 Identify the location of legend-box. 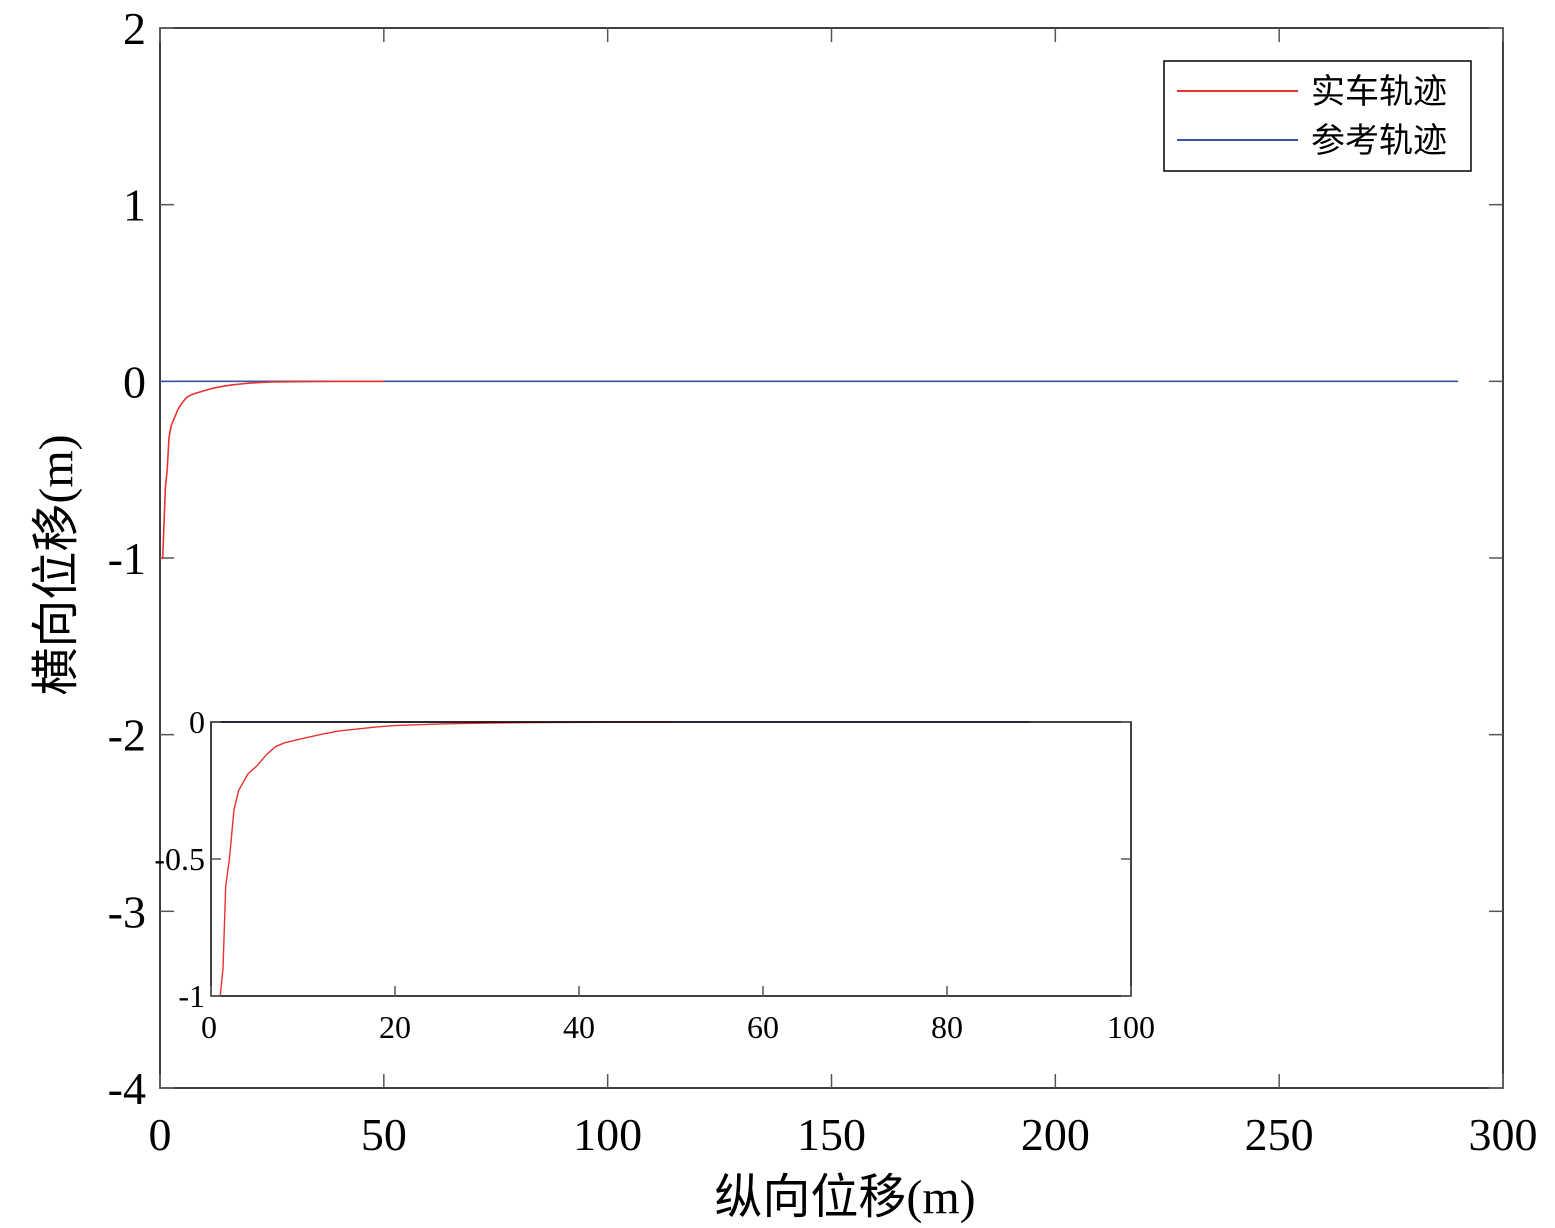
(1317, 116).